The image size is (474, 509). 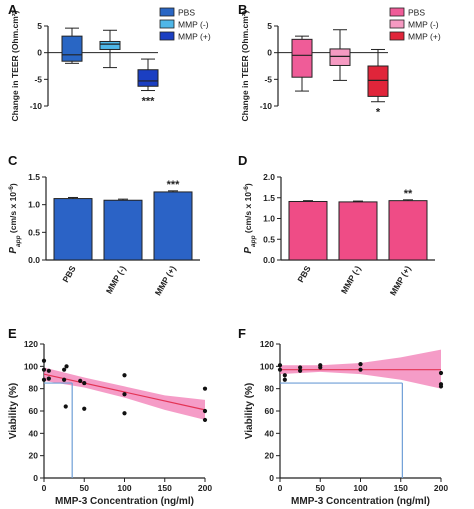 I want to click on x-tick-label-D: MMP (-), so click(x=351, y=280).